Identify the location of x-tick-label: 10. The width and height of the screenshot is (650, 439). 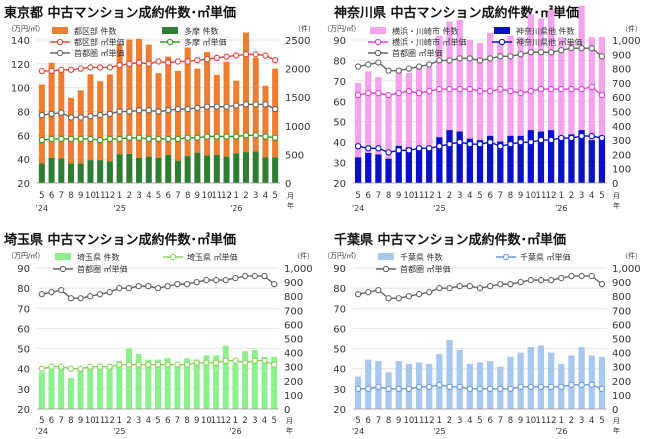
(206, 421).